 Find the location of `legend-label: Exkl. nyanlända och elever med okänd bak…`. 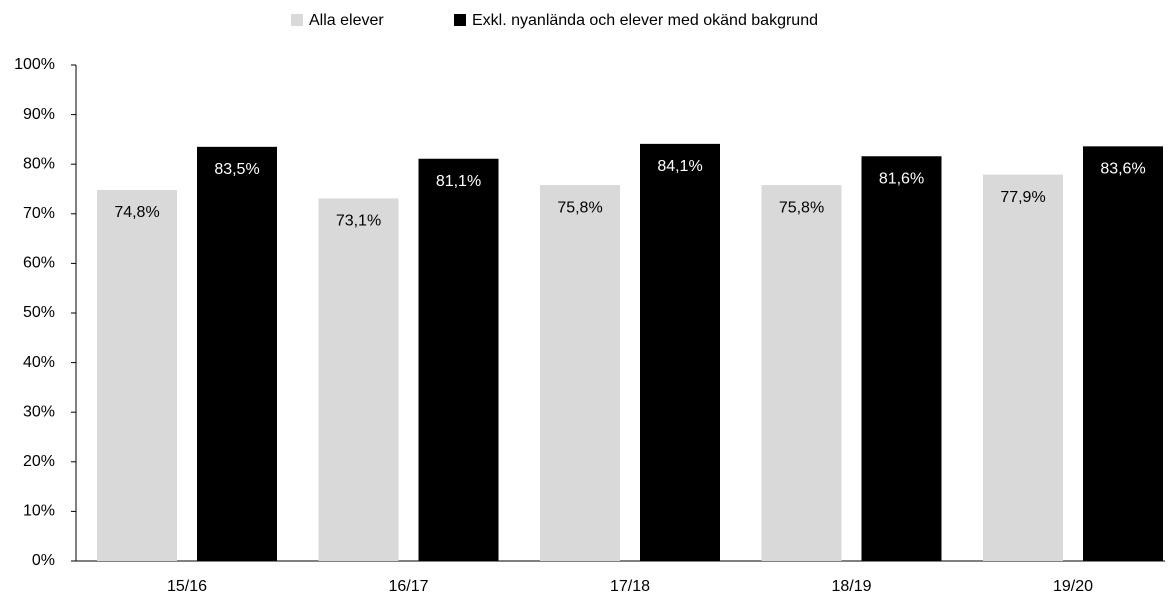

legend-label: Exkl. nyanlända och elever med okänd bak… is located at coordinates (645, 20).